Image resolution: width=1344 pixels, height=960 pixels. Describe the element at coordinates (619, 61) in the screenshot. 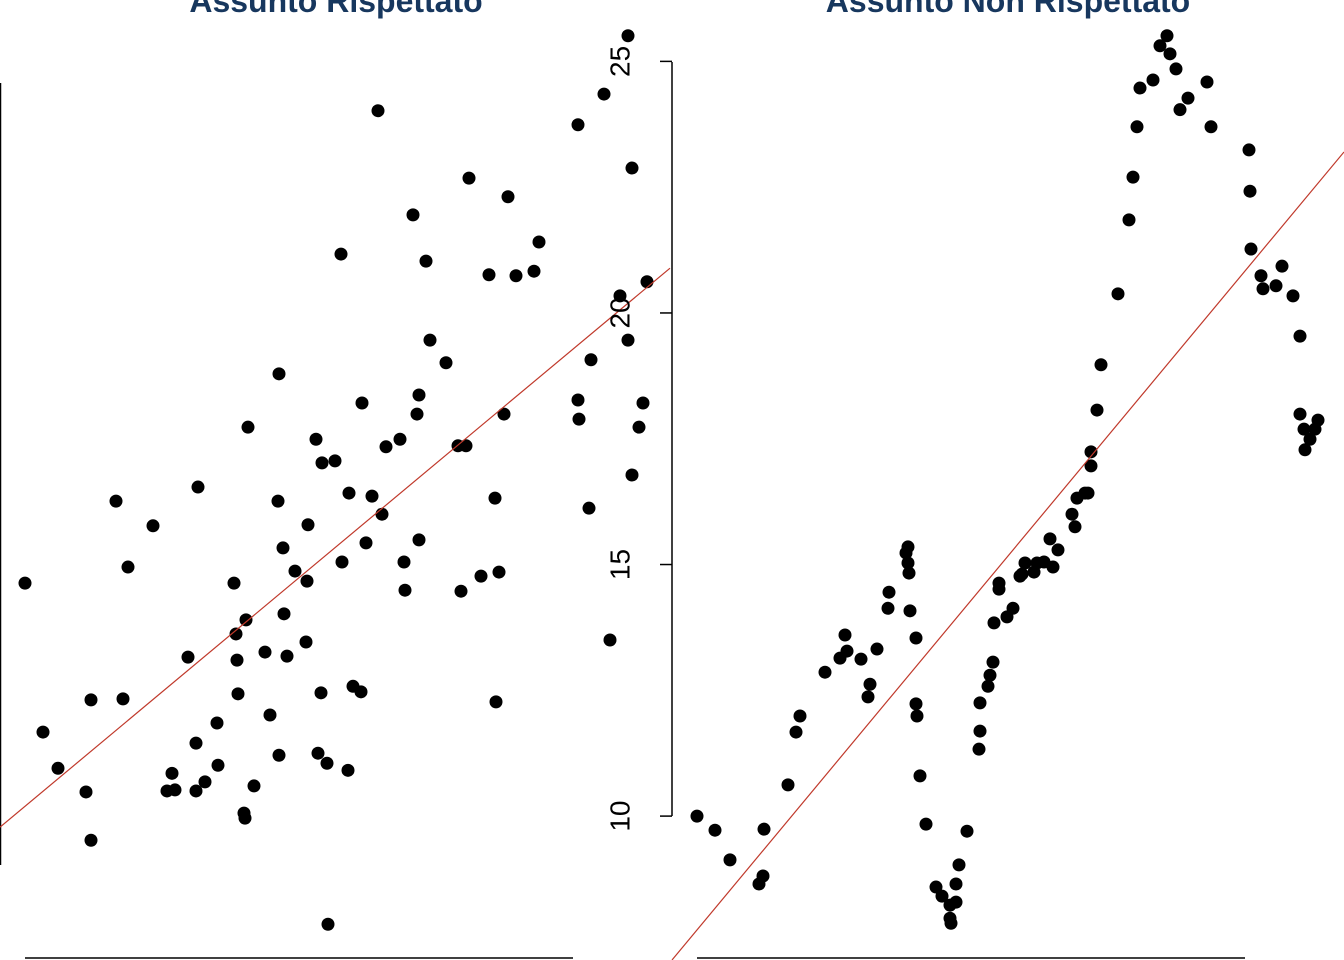

I see `y-tick-label: 25` at that location.